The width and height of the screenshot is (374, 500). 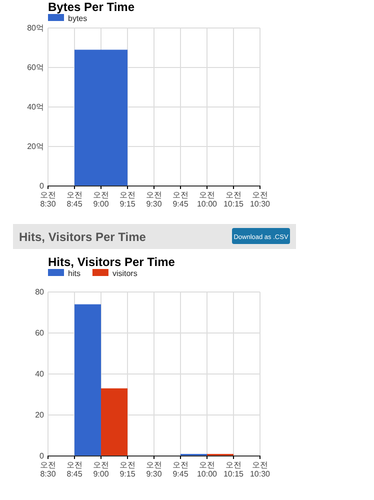 I want to click on text: Hits, Visitors Per Time, so click(x=82, y=237).